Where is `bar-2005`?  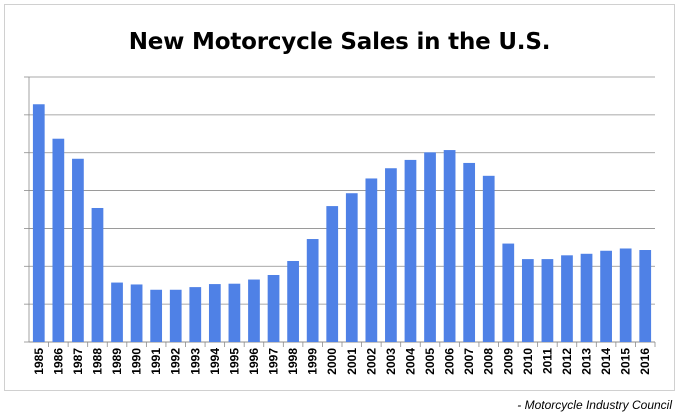 bar-2005 is located at coordinates (430, 247).